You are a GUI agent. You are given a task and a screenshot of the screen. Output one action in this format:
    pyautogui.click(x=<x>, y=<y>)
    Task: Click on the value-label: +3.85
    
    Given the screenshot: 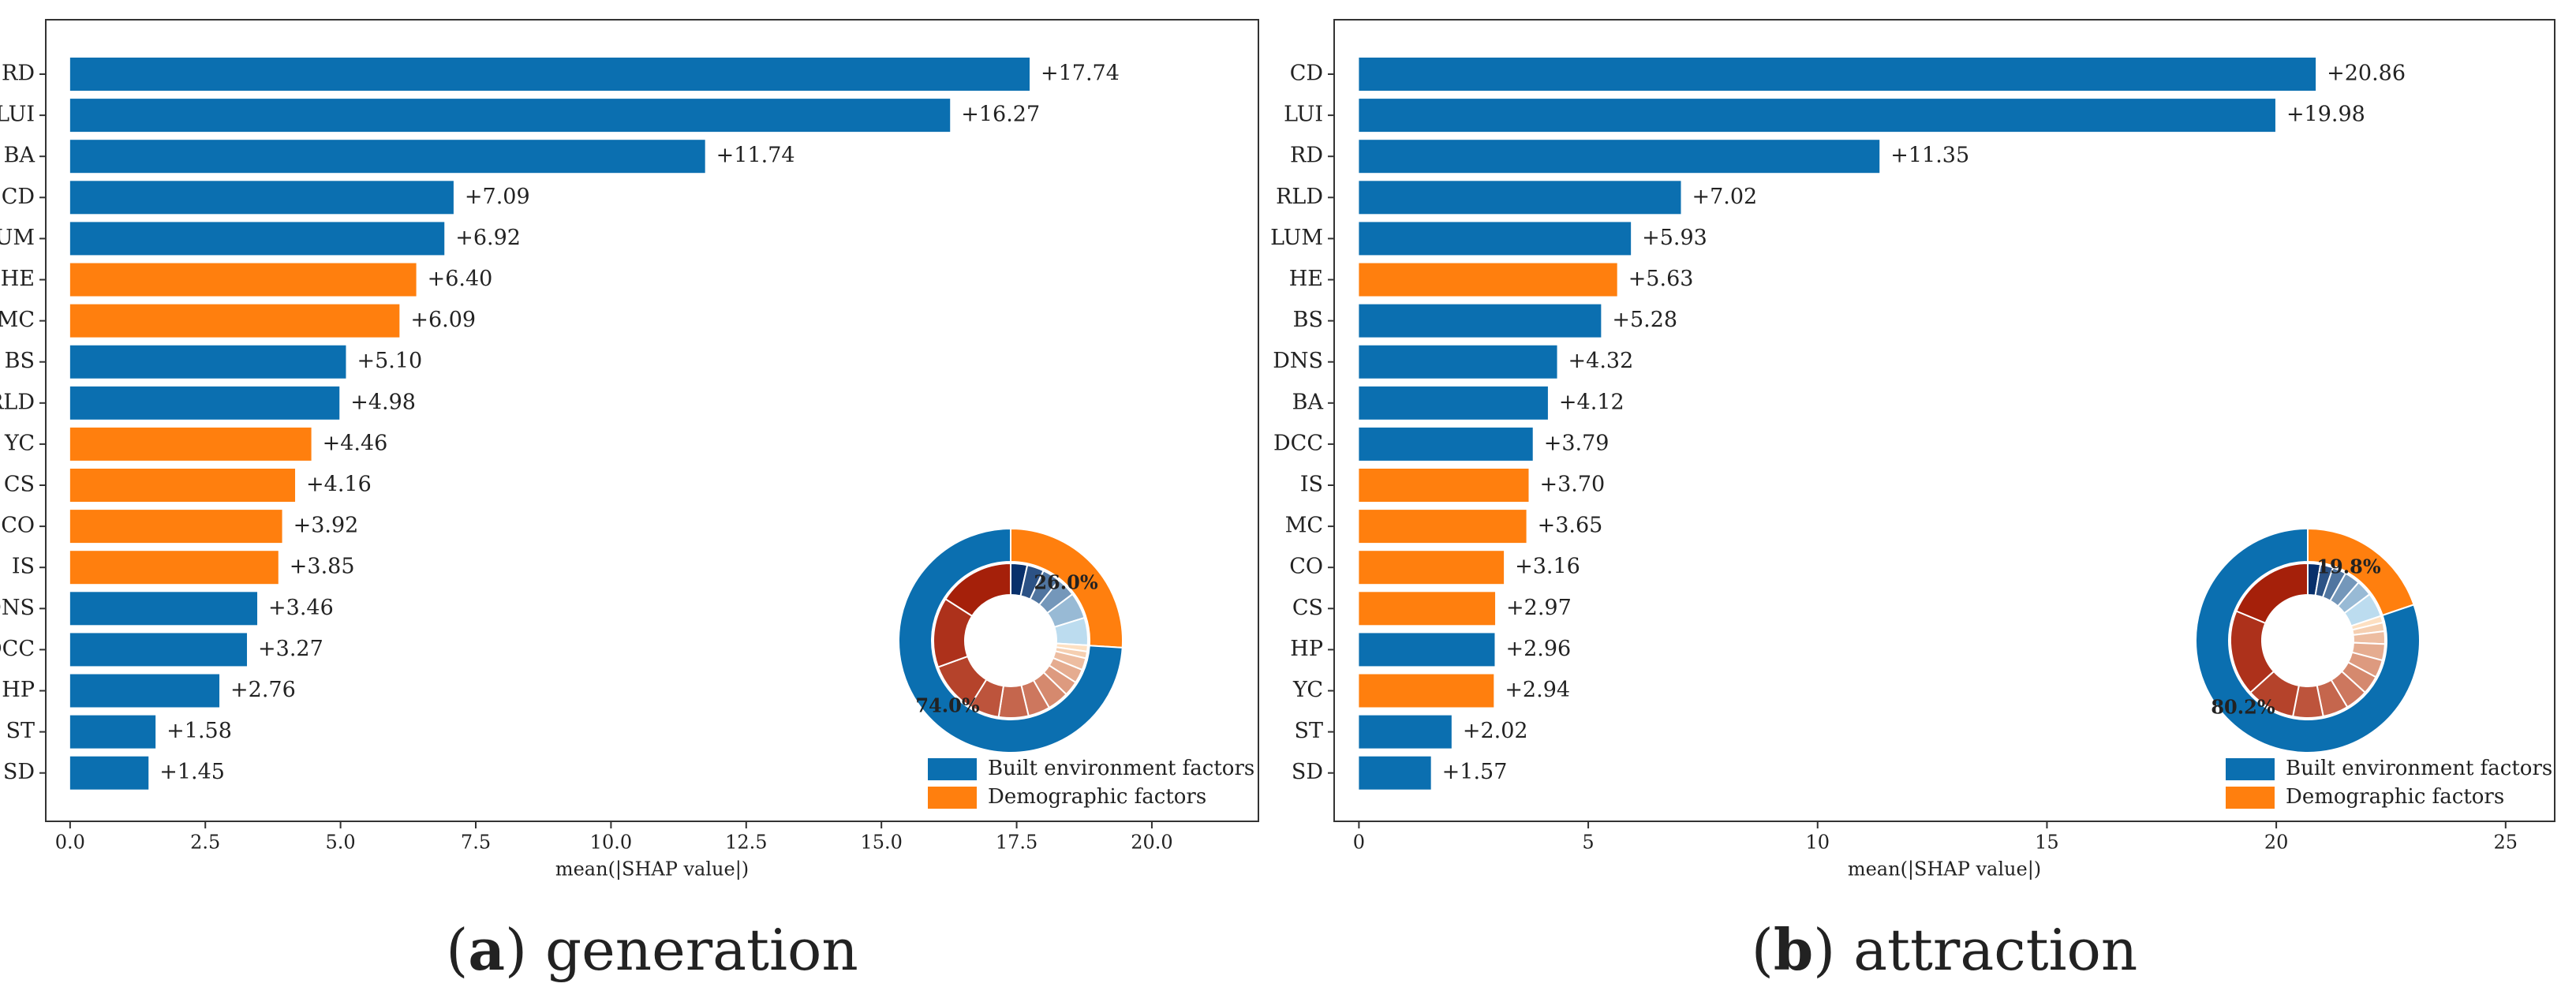 What is the action you would take?
    pyautogui.click(x=322, y=567)
    